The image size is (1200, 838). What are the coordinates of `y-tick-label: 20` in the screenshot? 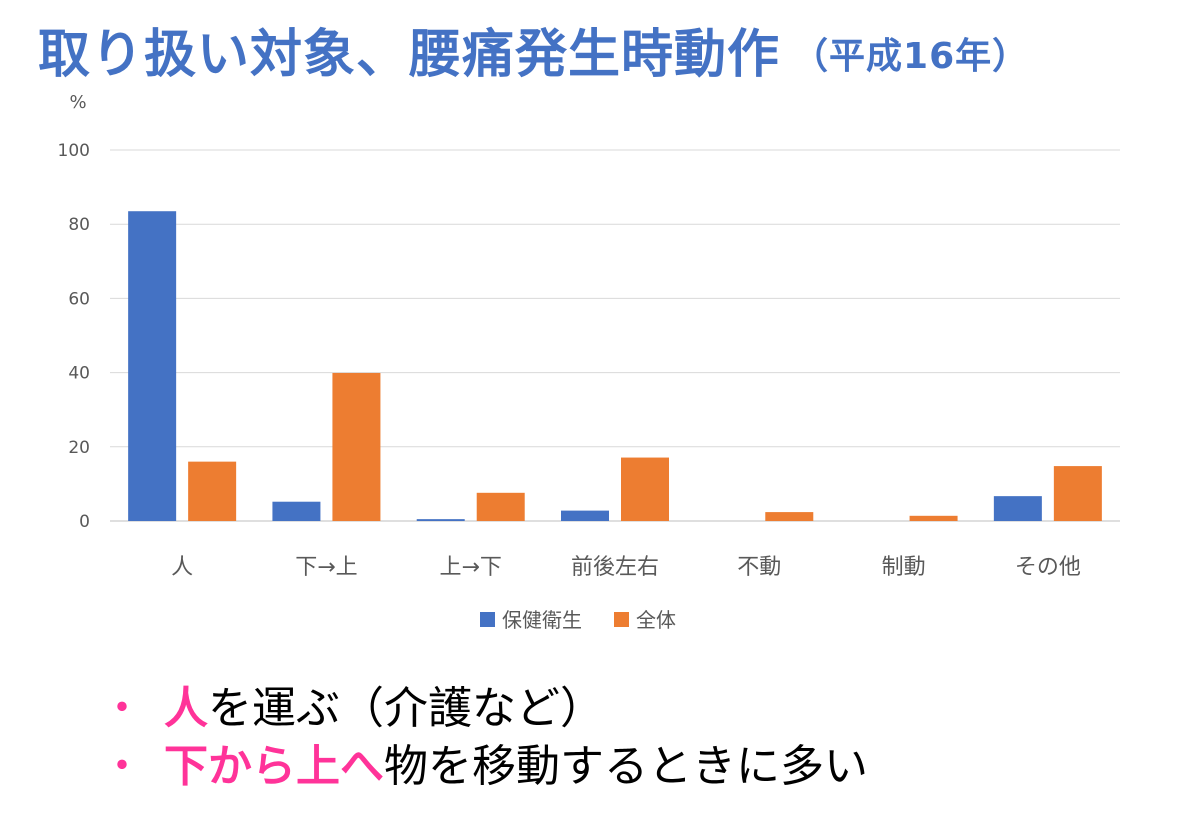 It's located at (79, 448).